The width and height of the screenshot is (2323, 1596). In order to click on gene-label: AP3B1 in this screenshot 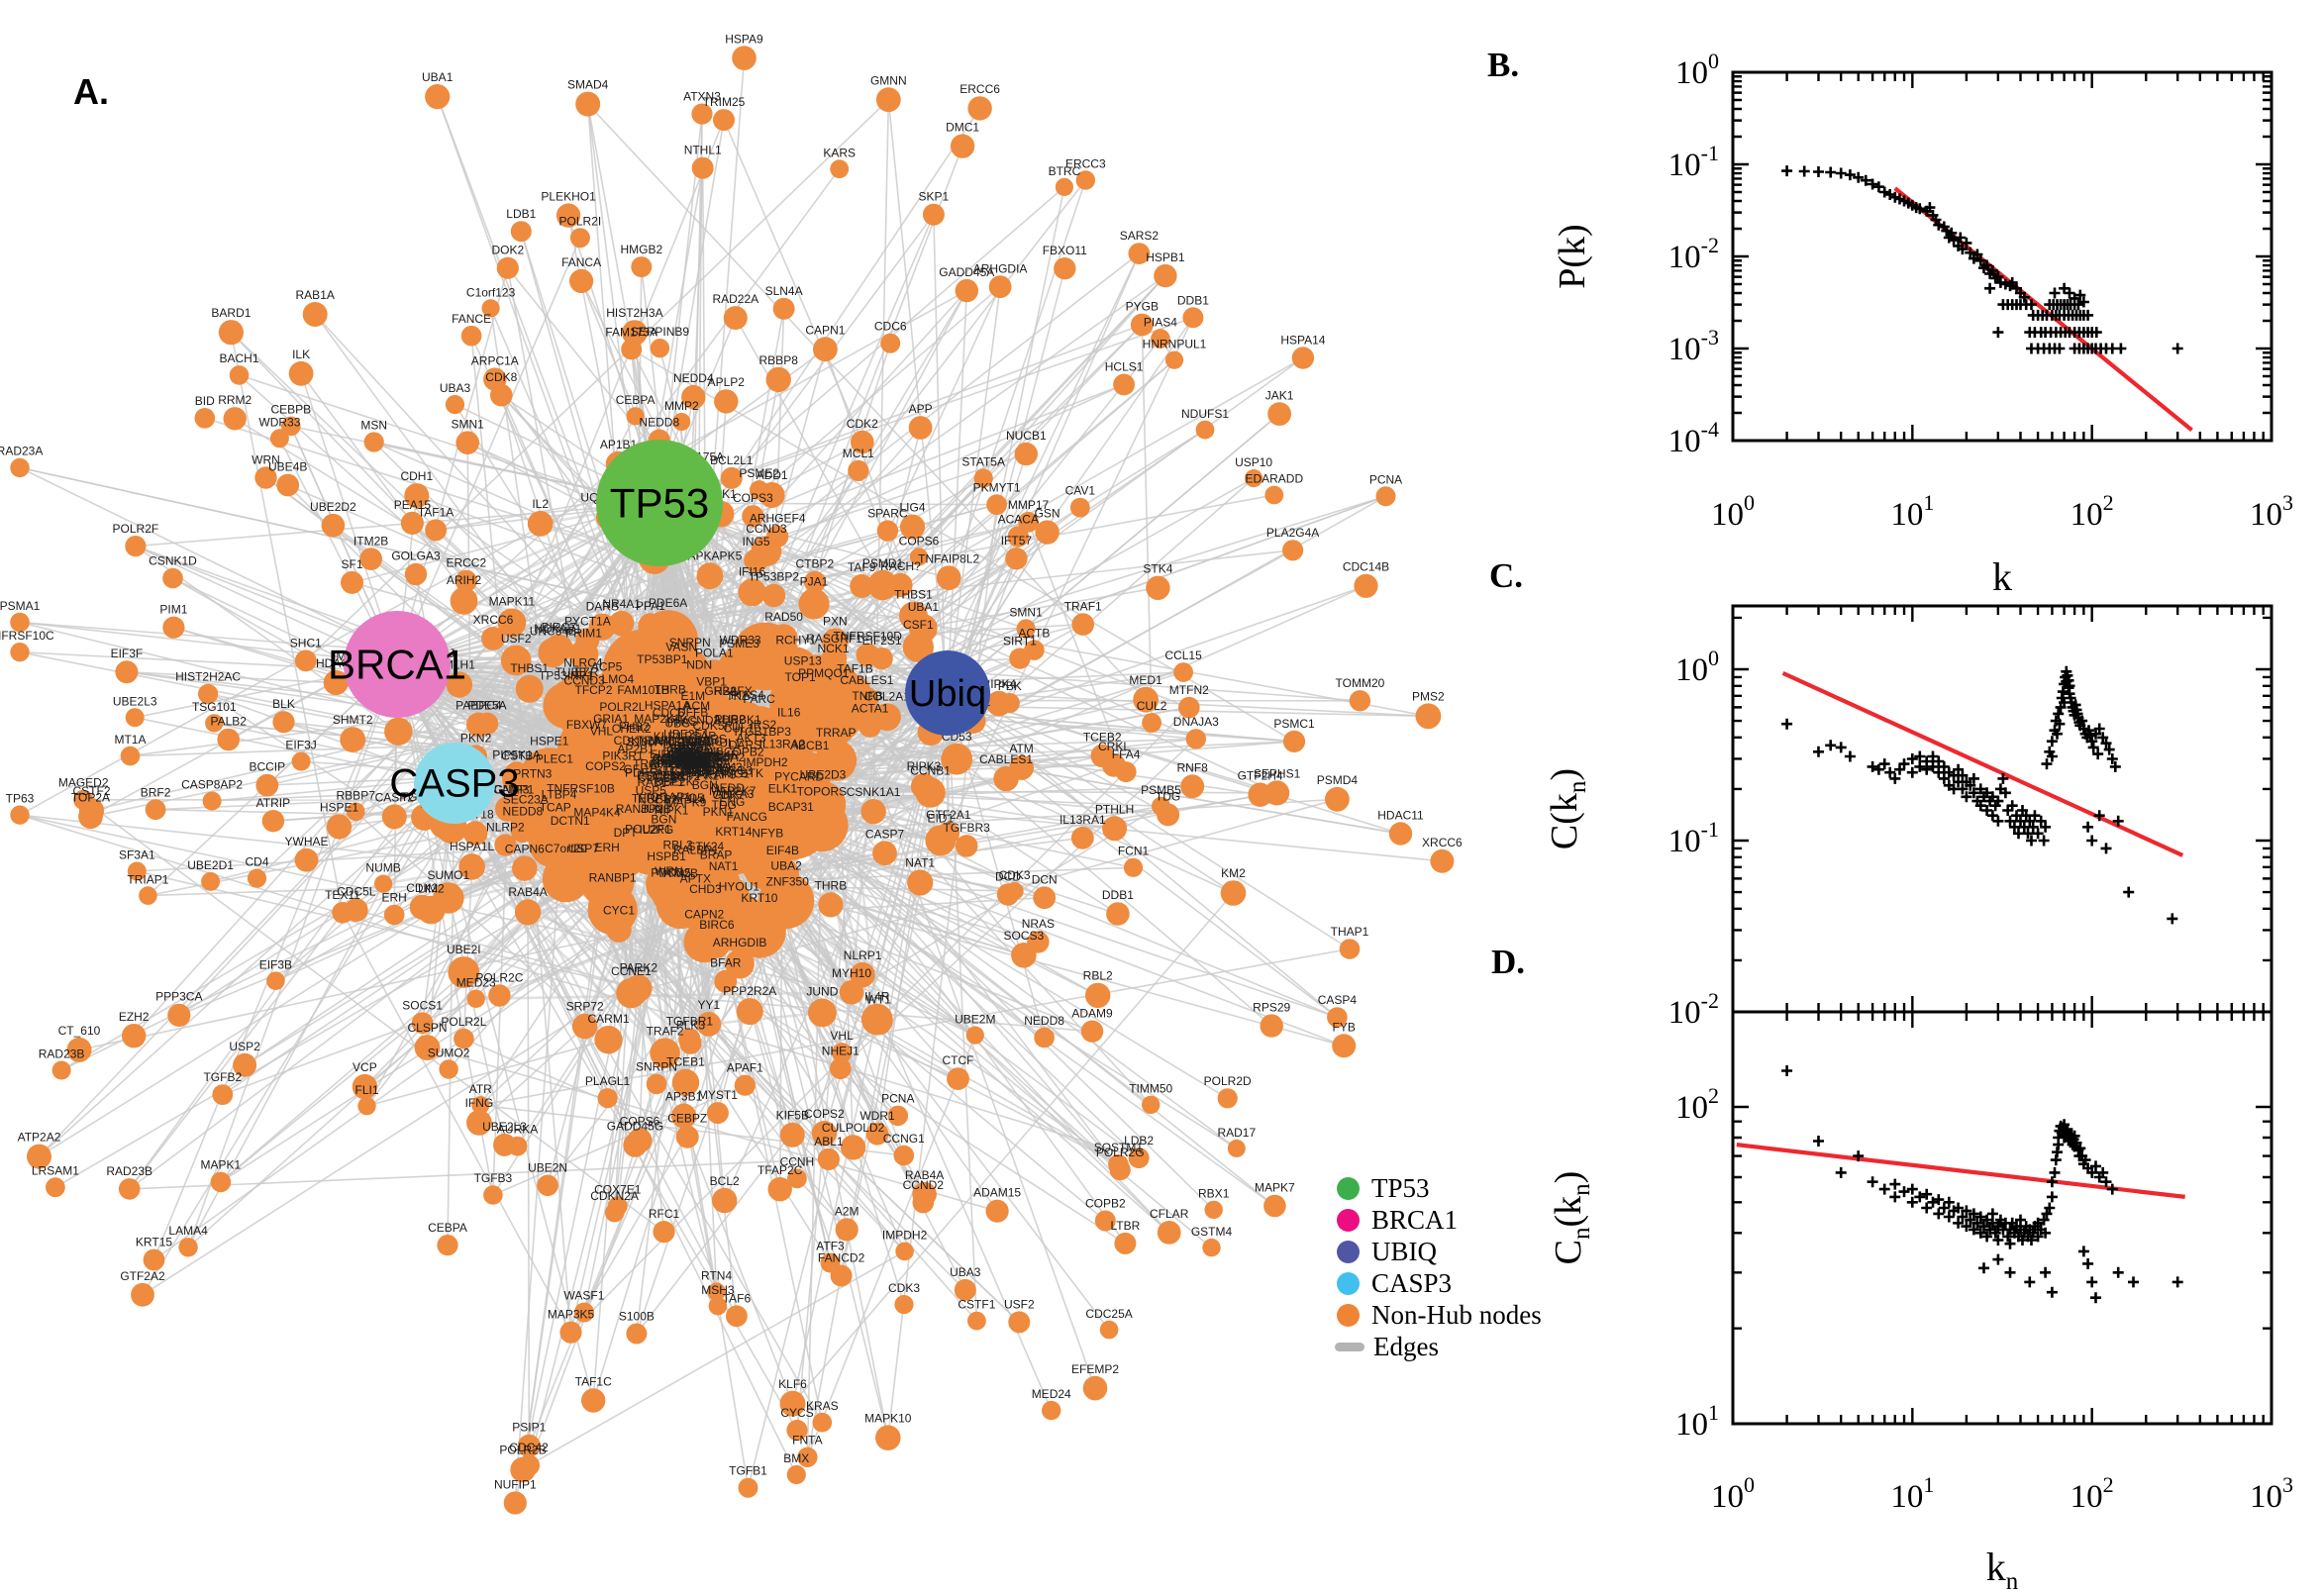, I will do `click(684, 1097)`.